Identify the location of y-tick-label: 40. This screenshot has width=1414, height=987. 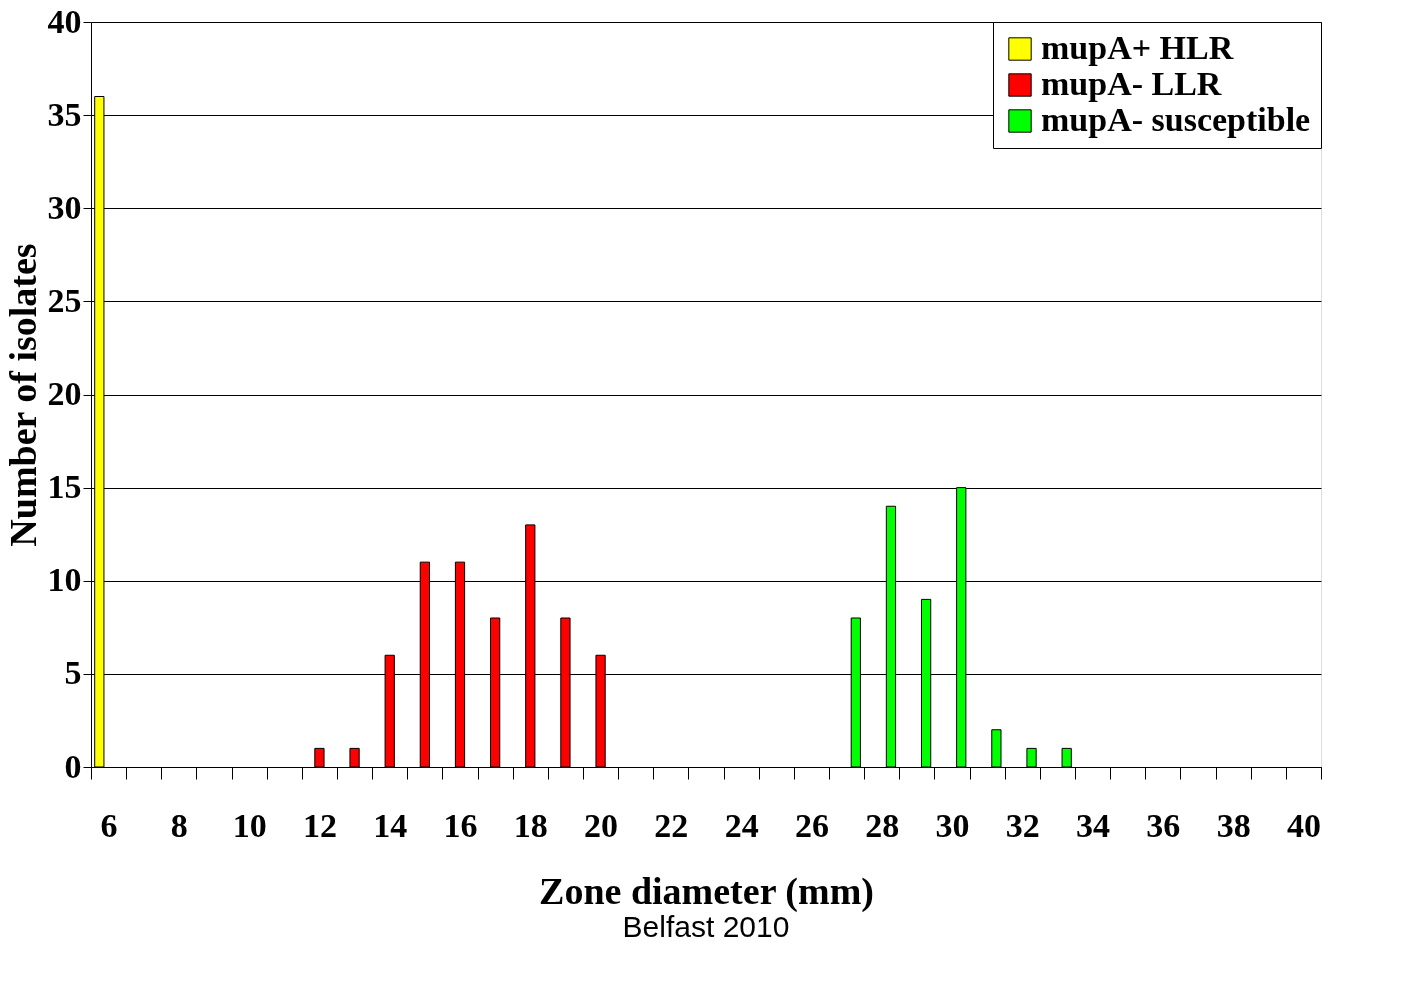
(64, 21).